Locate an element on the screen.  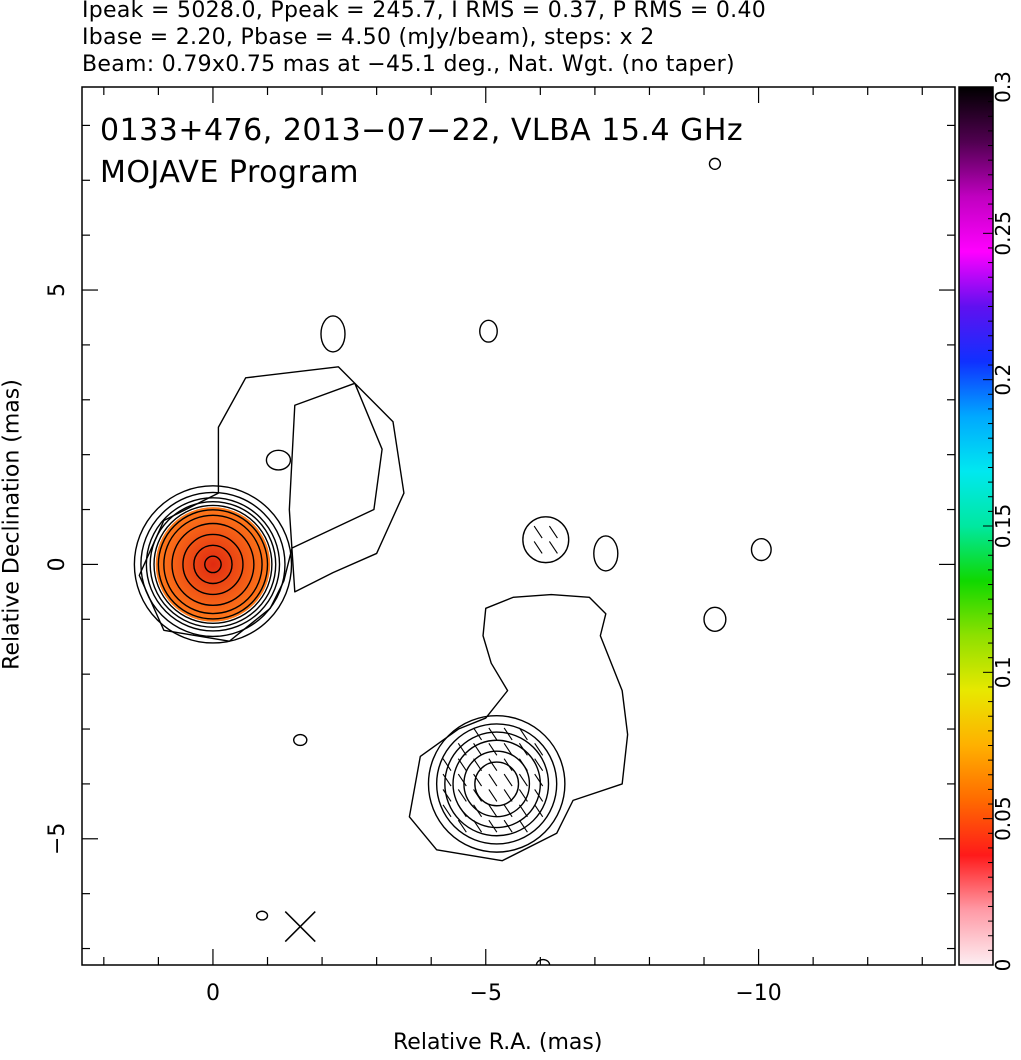
colorbar-tick-label: 0.25 is located at coordinates (1003, 233).